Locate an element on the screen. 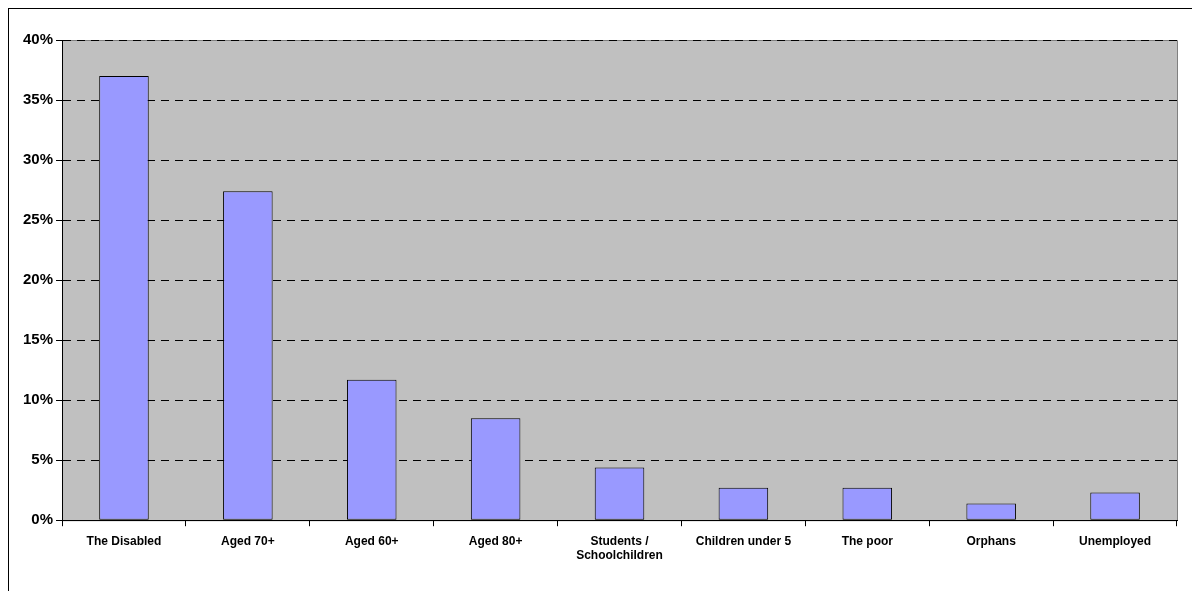 The width and height of the screenshot is (1192, 591). x-tick-label: Students / Schoolchildren is located at coordinates (619, 548).